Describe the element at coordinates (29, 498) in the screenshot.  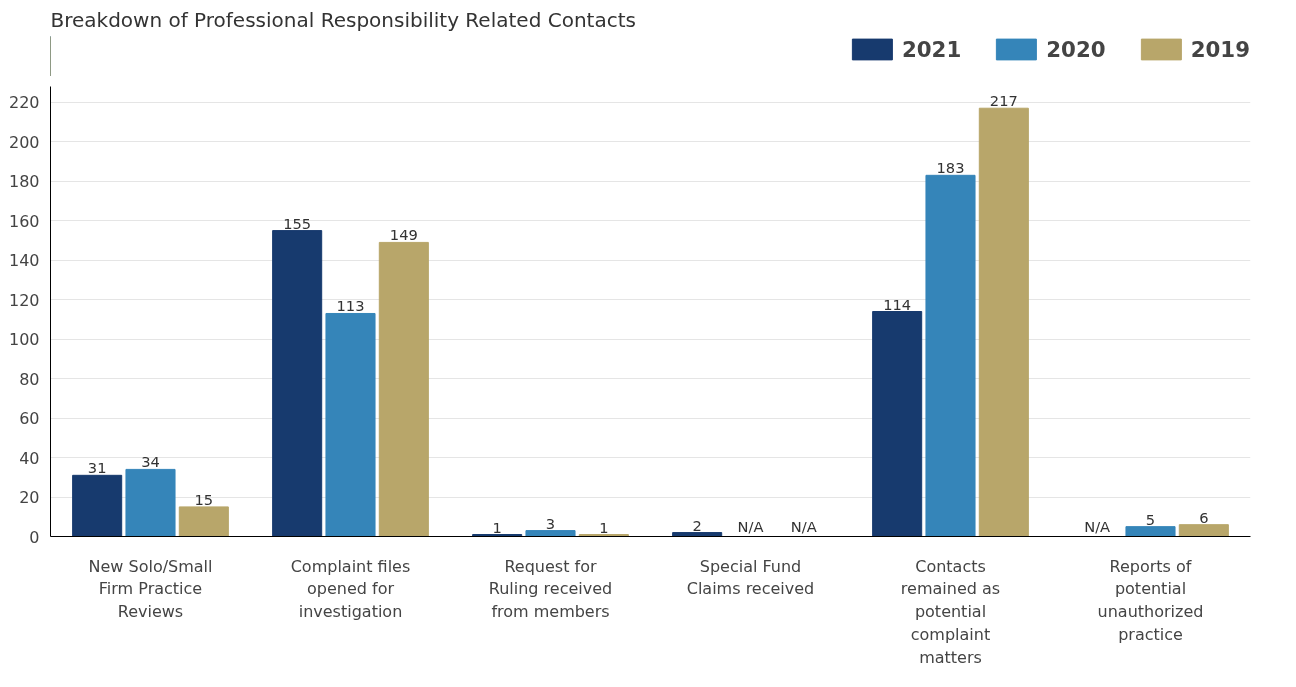
I see `y-tick-label: 20` at that location.